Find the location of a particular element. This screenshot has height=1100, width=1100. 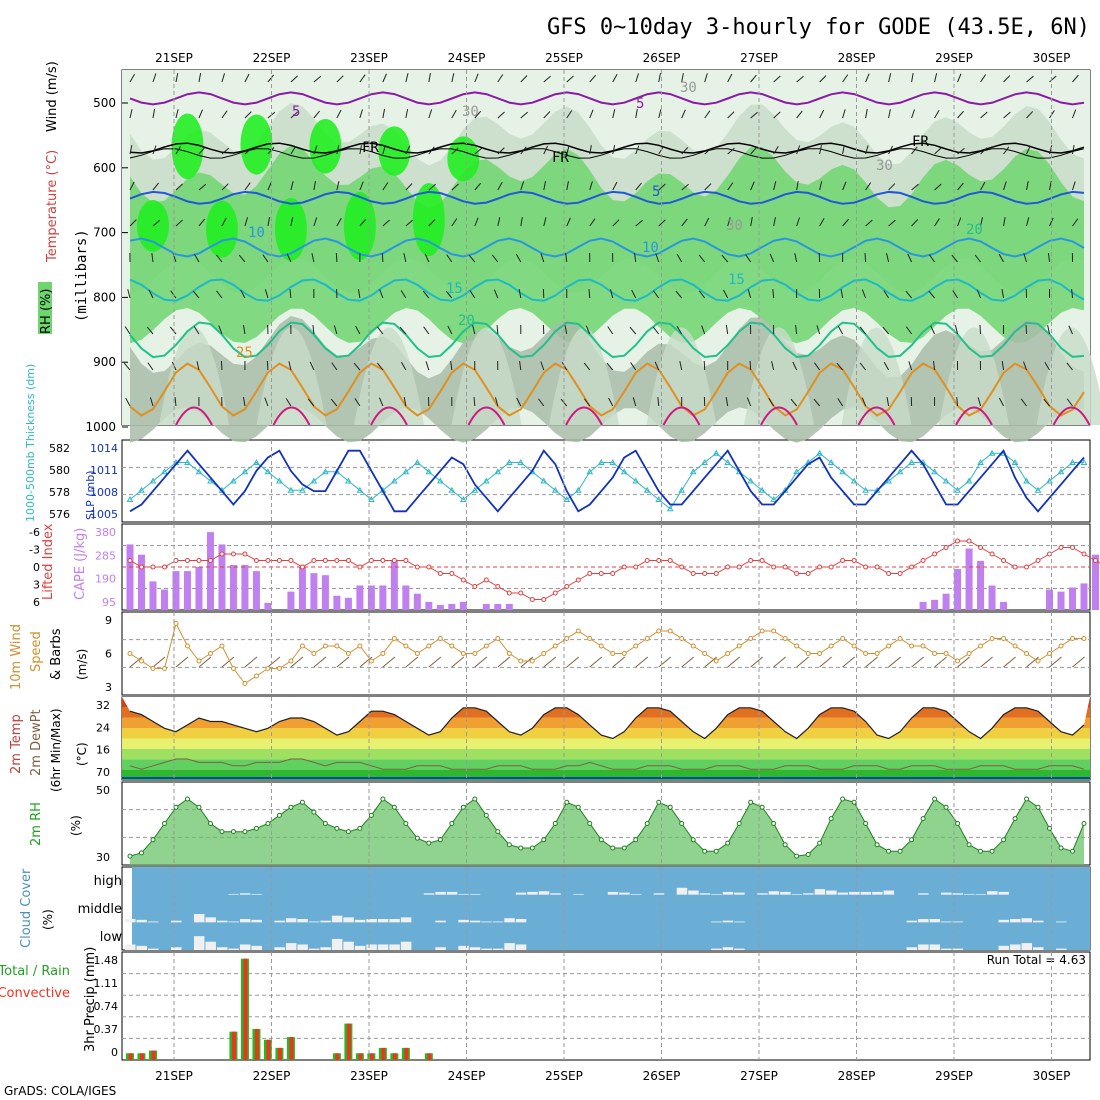

axis-tick-temp: 70 is located at coordinates (103, 772).